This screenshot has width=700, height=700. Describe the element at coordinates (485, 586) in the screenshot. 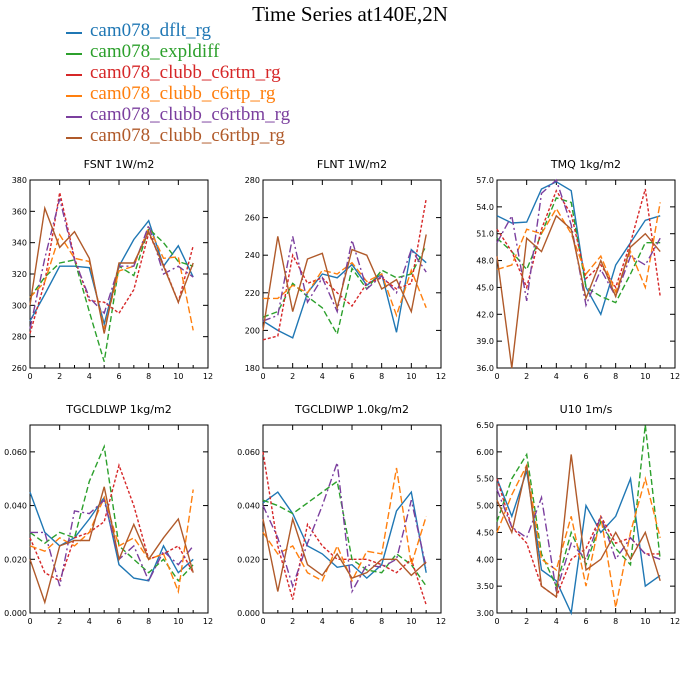

I see `y-tick-label: 3.50` at that location.